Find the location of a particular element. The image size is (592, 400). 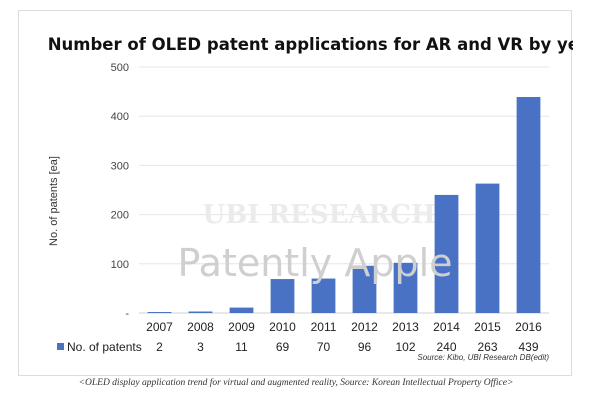

y-tick-label: 200 is located at coordinates (120, 216).